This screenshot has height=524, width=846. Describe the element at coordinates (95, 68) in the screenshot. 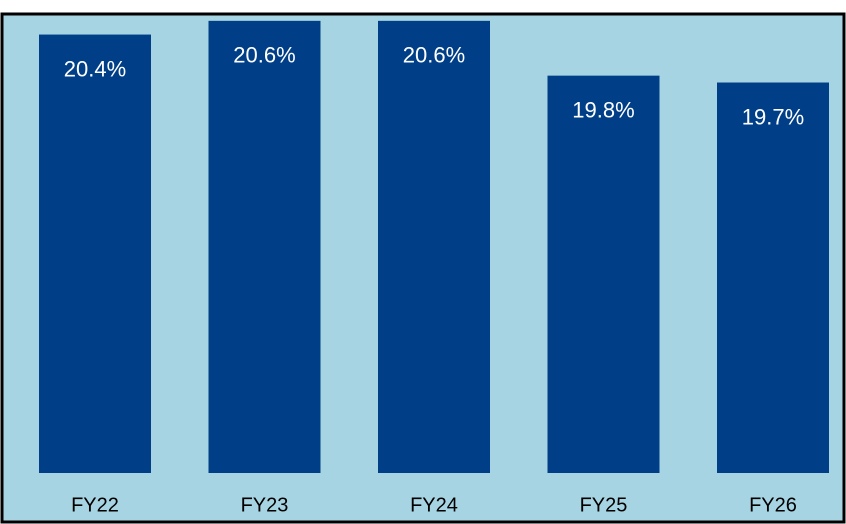

I see `value-label: 20.4%` at that location.